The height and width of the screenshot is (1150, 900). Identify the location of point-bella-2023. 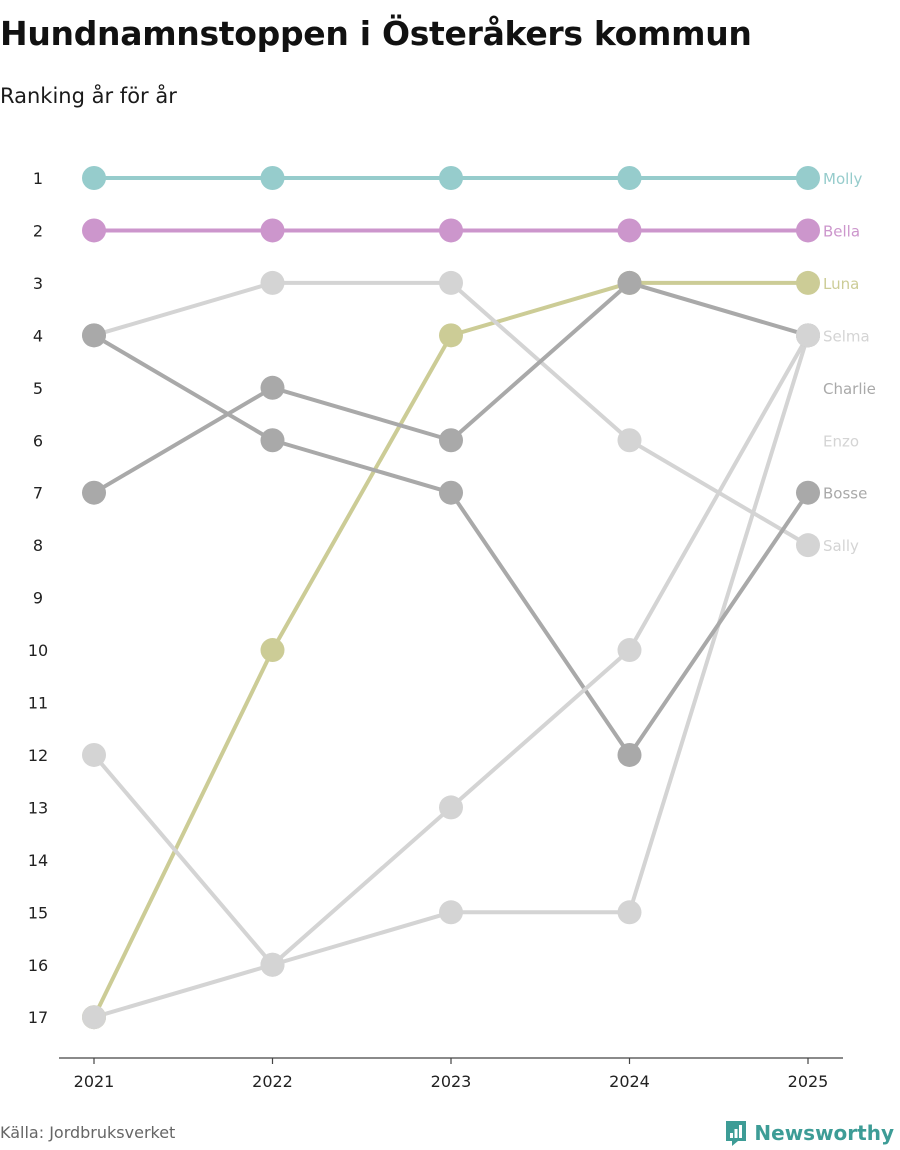
(451, 230).